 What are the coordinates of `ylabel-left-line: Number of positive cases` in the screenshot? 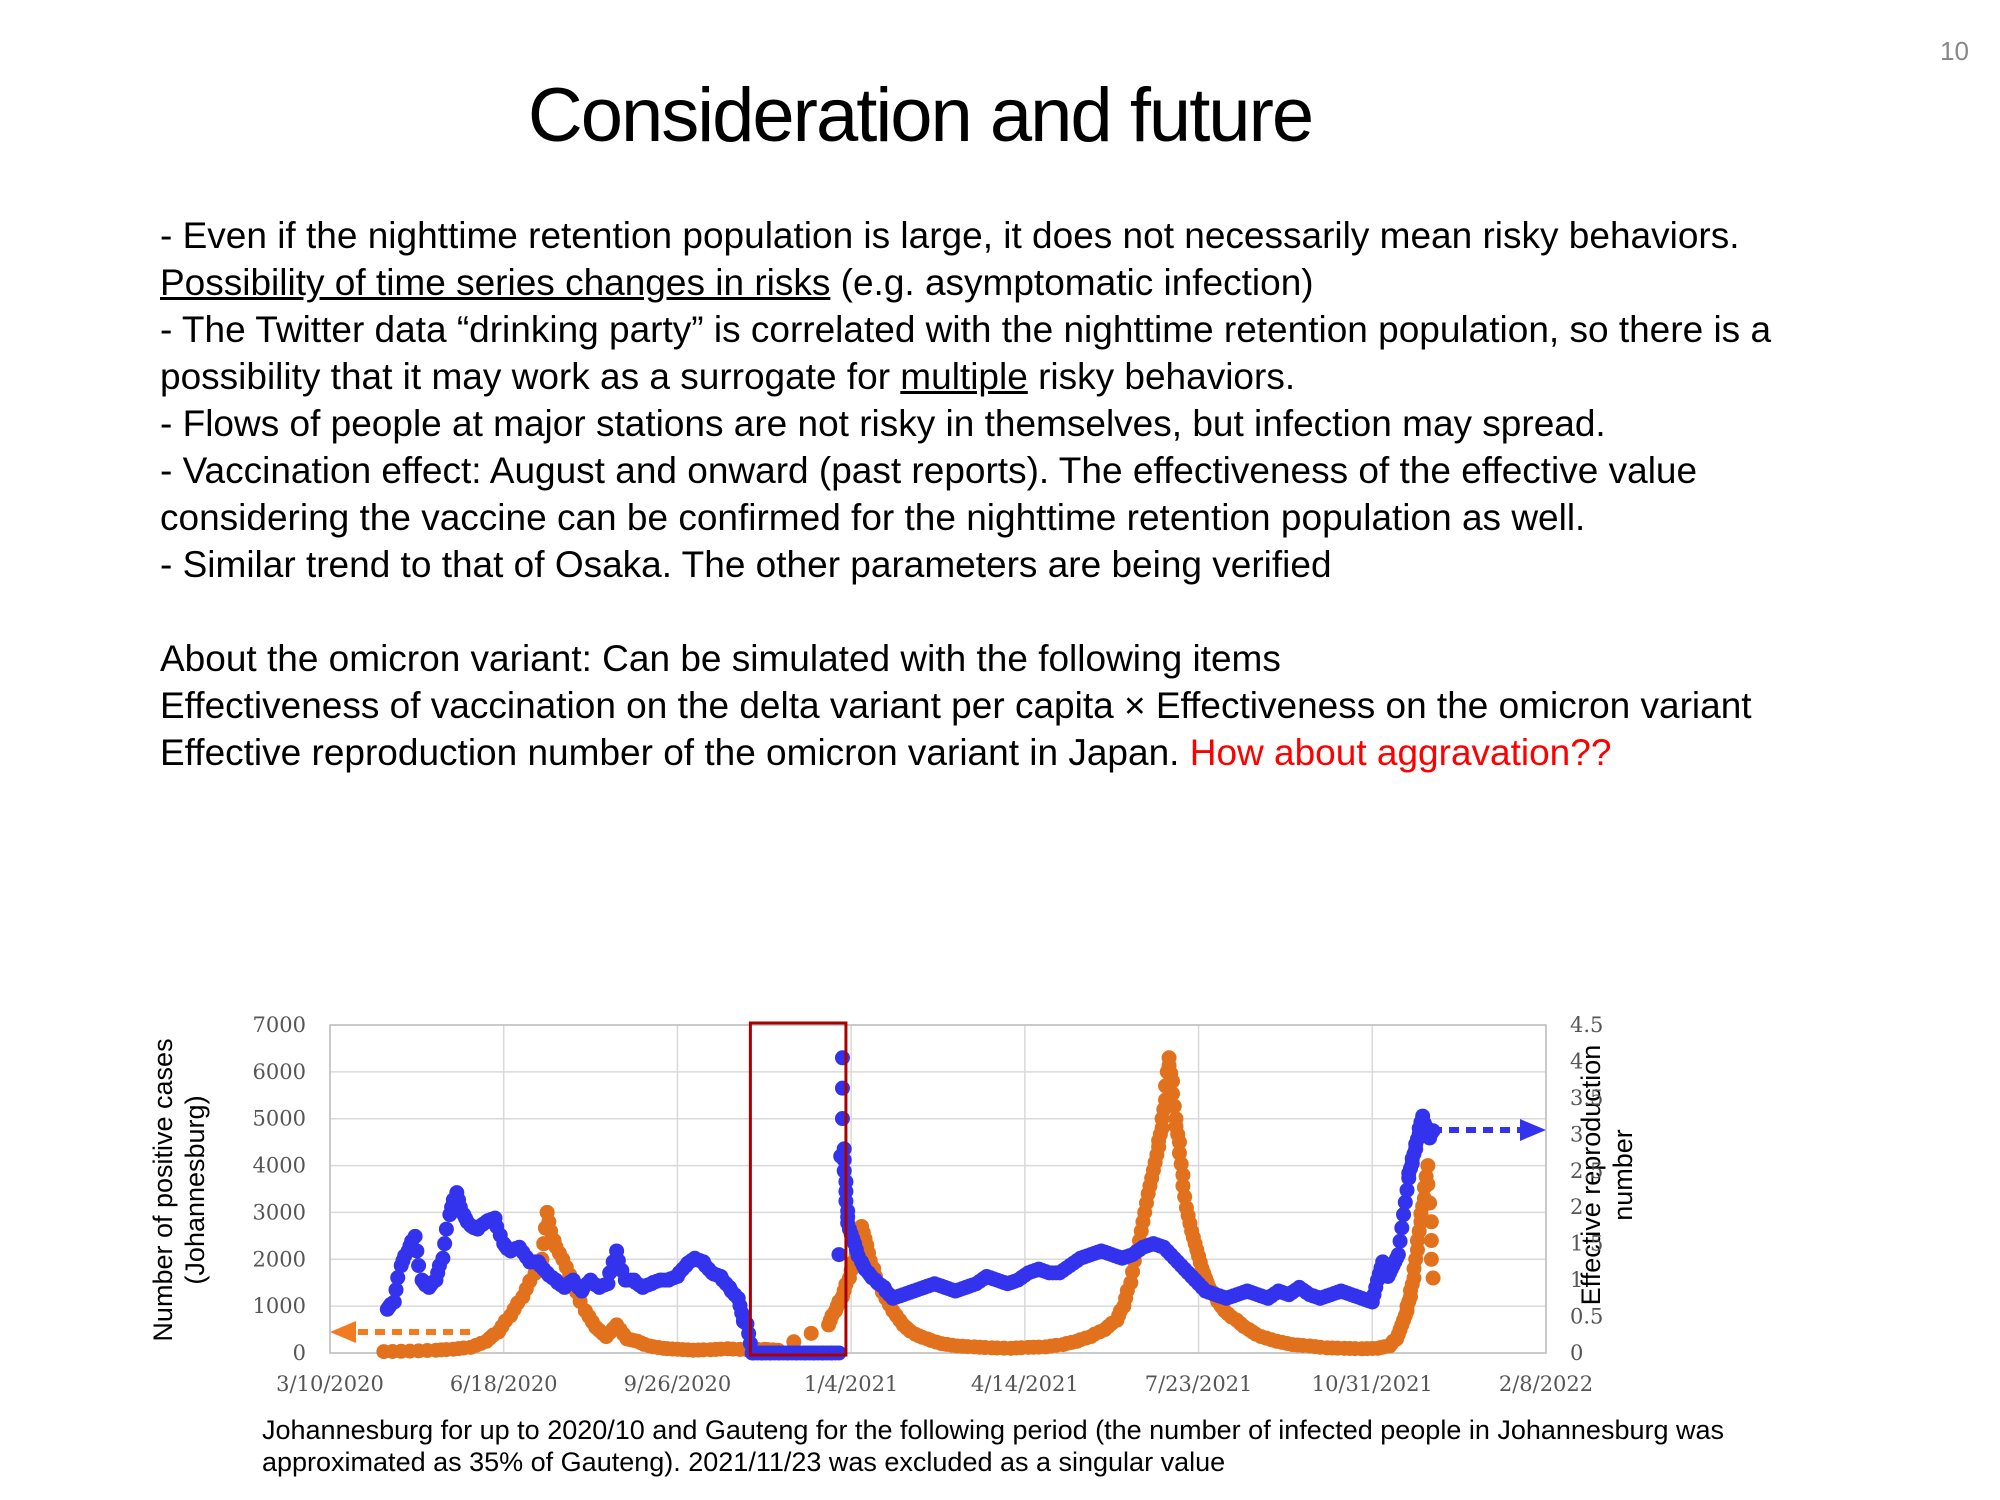 It's located at (163, 1189).